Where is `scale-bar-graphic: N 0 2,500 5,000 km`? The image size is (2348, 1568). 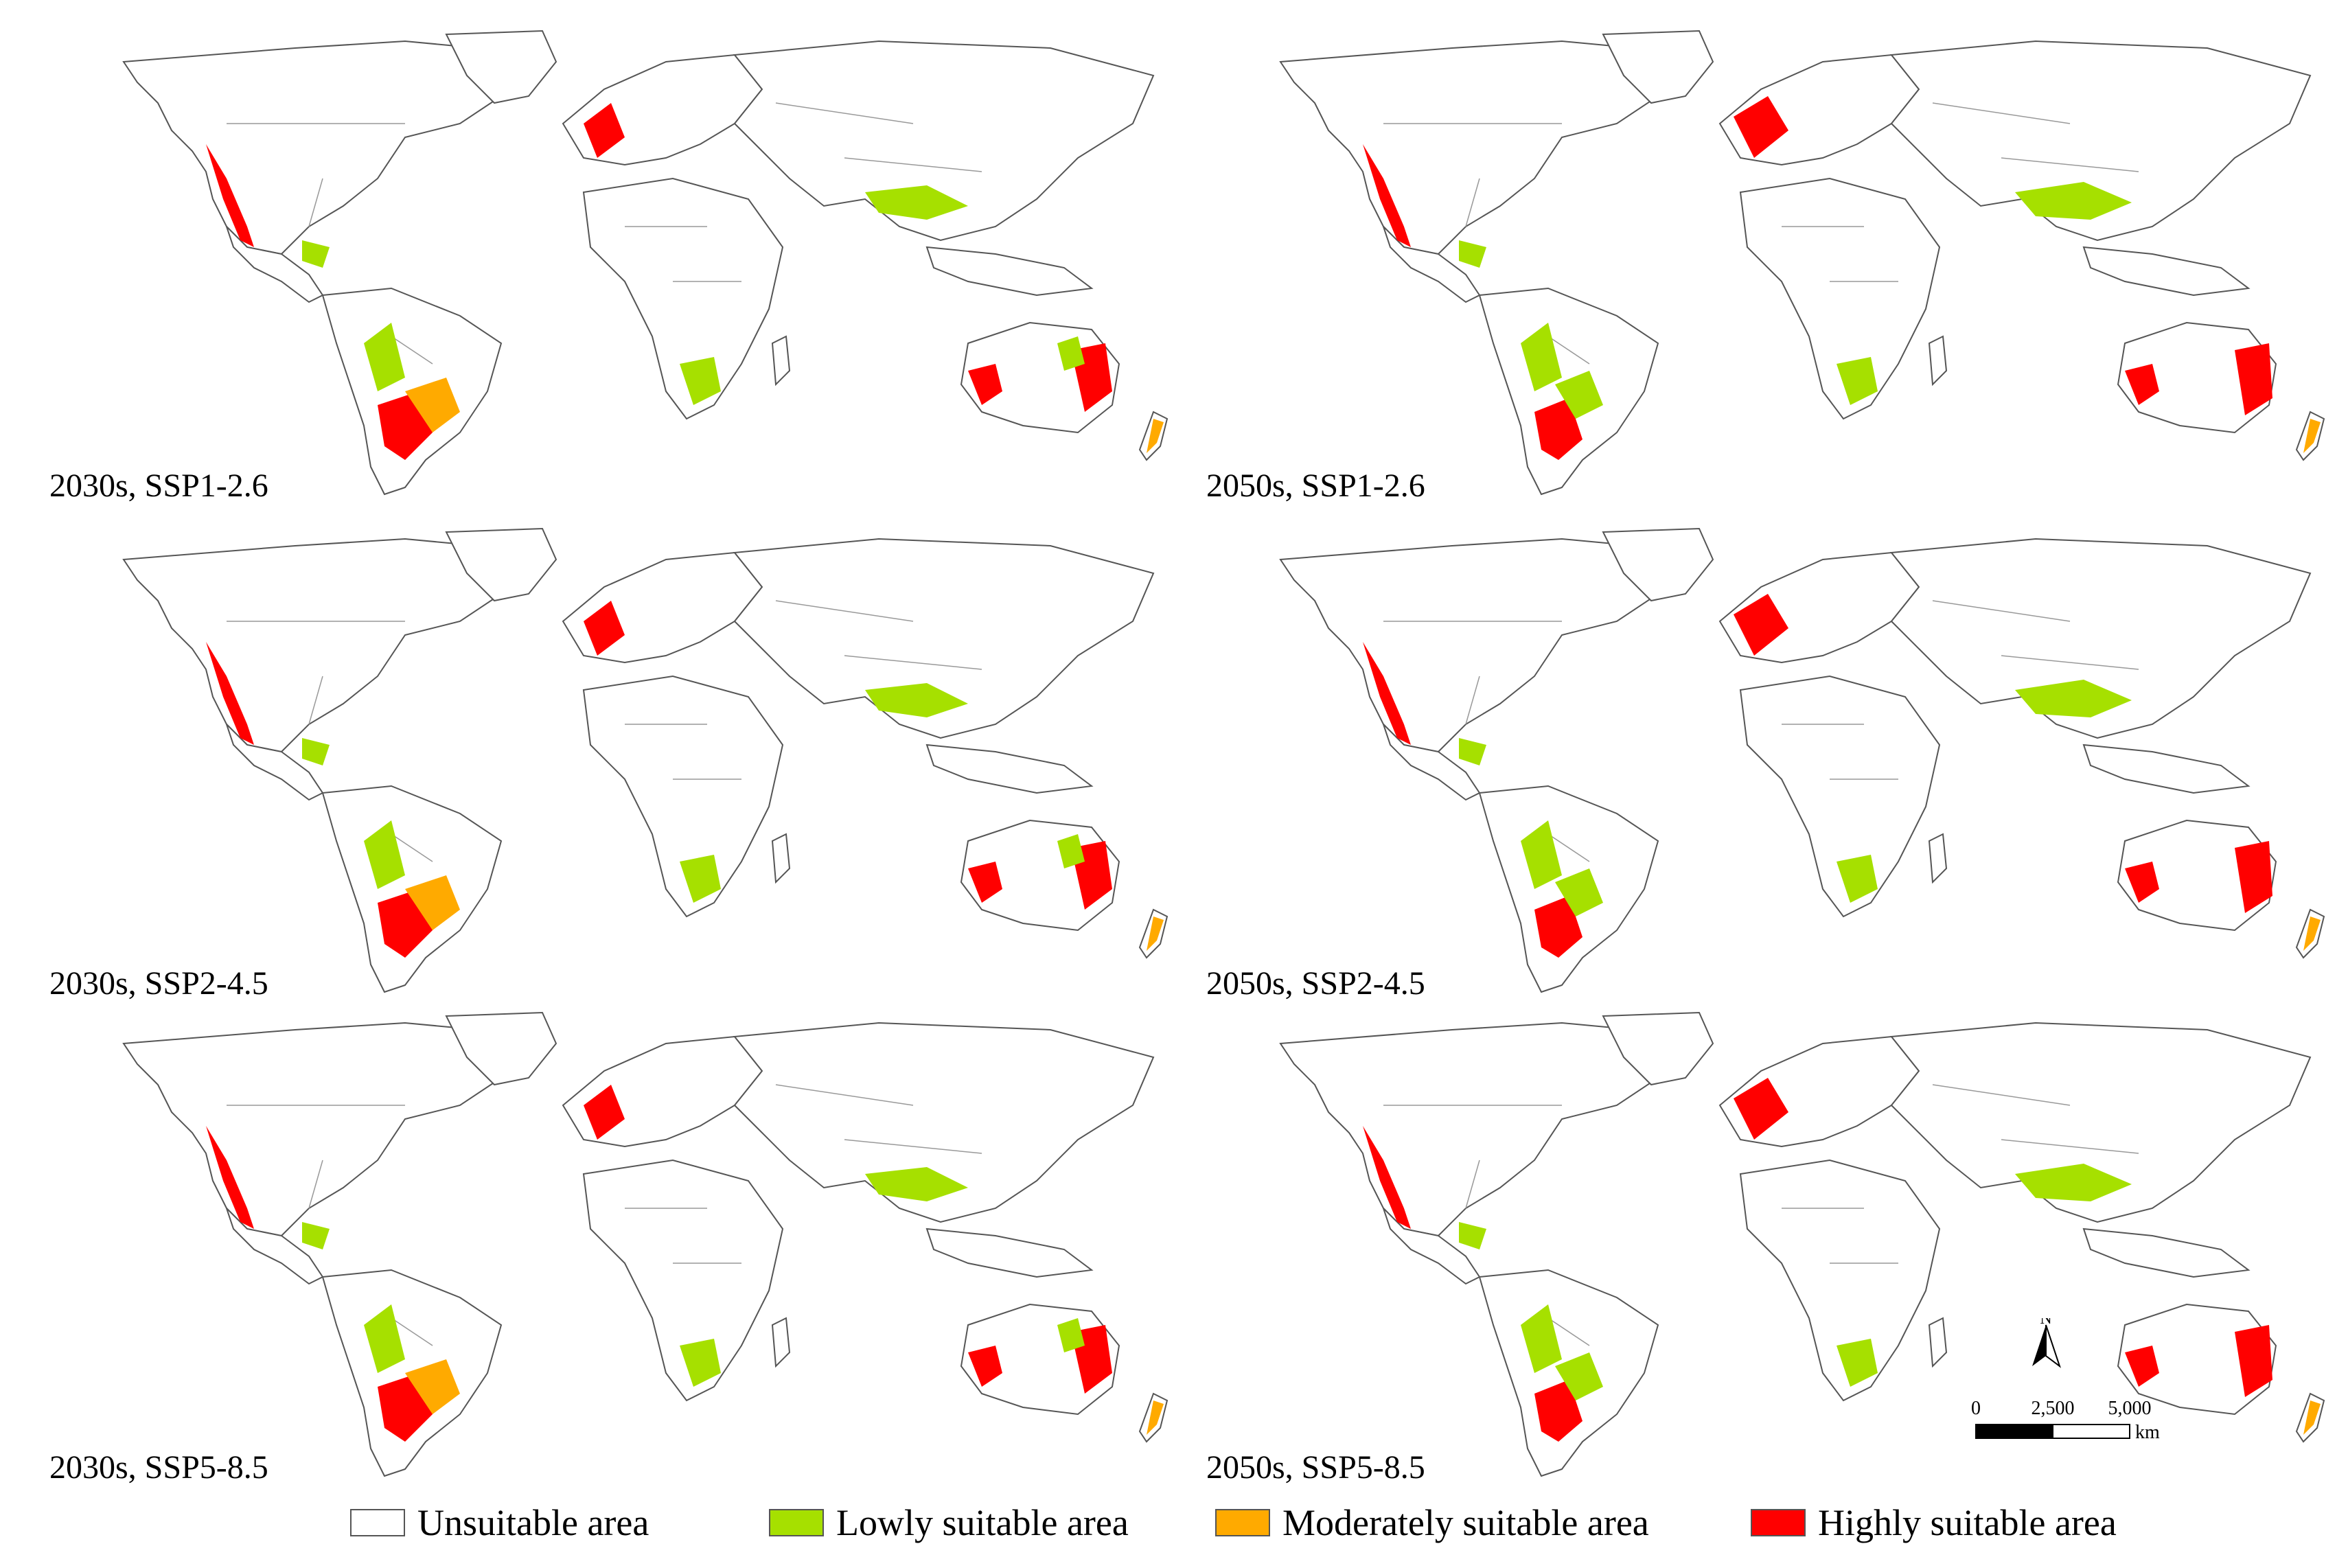 scale-bar-graphic: N 0 2,500 5,000 km is located at coordinates (2065, 1376).